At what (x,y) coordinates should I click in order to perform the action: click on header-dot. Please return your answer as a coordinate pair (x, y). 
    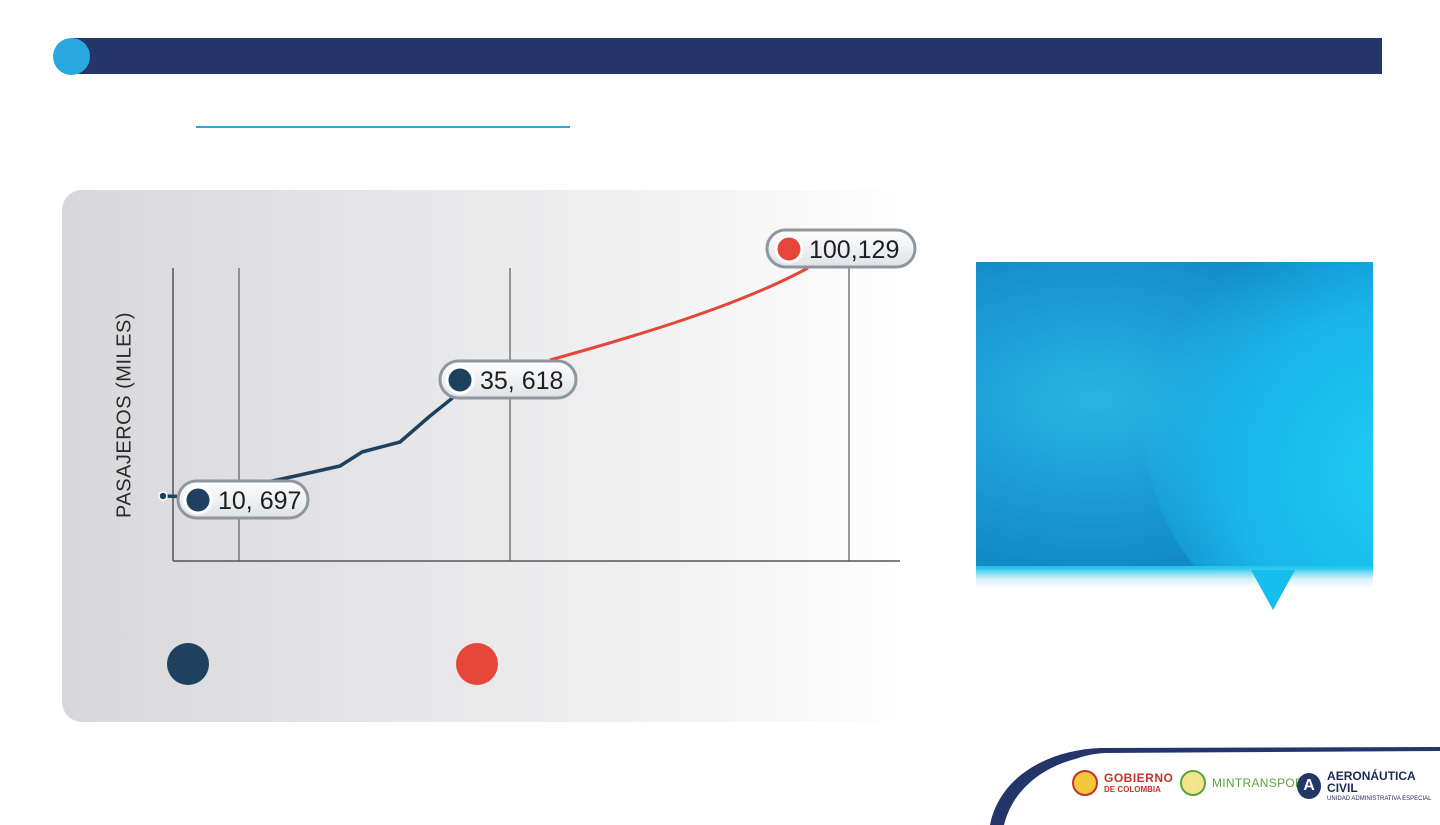
    Looking at the image, I should click on (71, 56).